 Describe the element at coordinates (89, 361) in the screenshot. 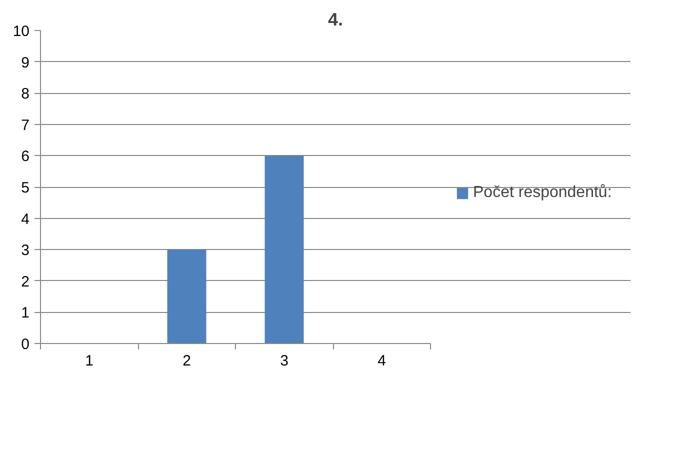

I see `x-tick-label: 1` at that location.